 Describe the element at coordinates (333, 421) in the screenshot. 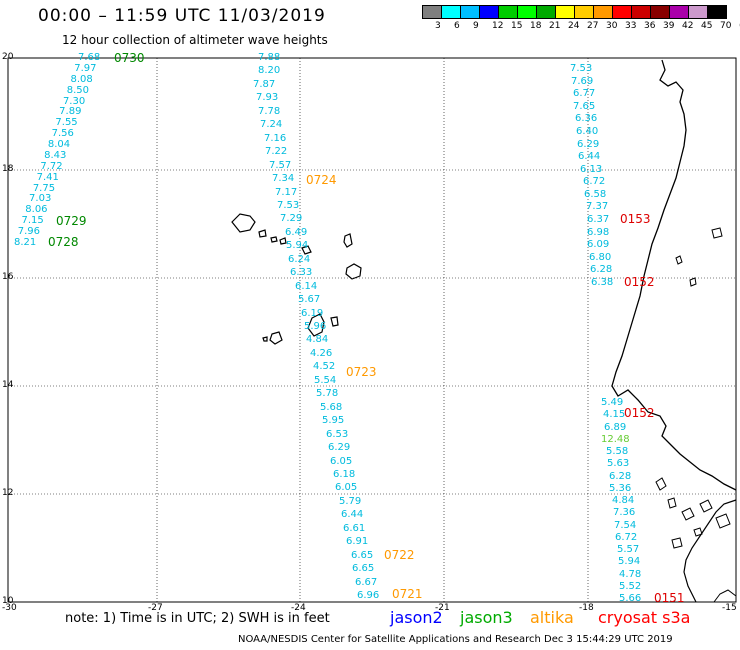

I see `wave-height-value: 5.95` at that location.